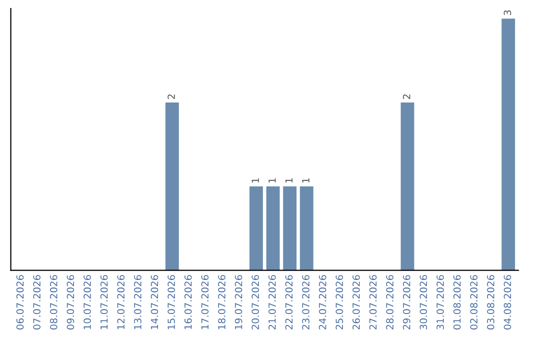  I want to click on x-tick-label: 22.07.2026, so click(289, 302).